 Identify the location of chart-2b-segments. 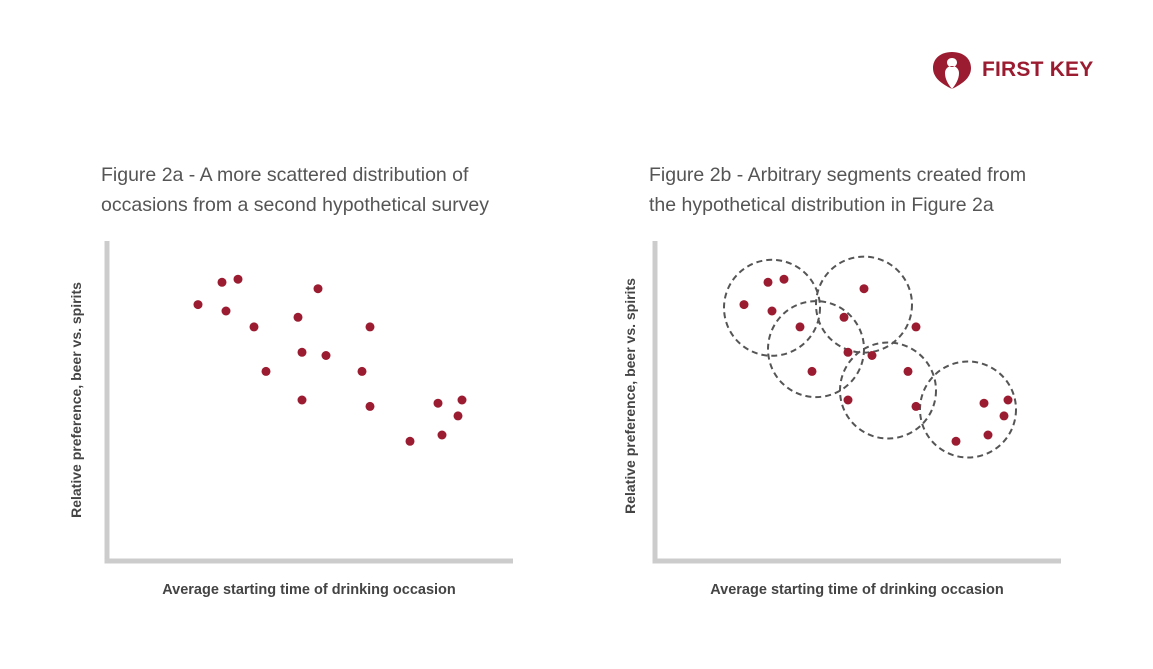
(870, 357).